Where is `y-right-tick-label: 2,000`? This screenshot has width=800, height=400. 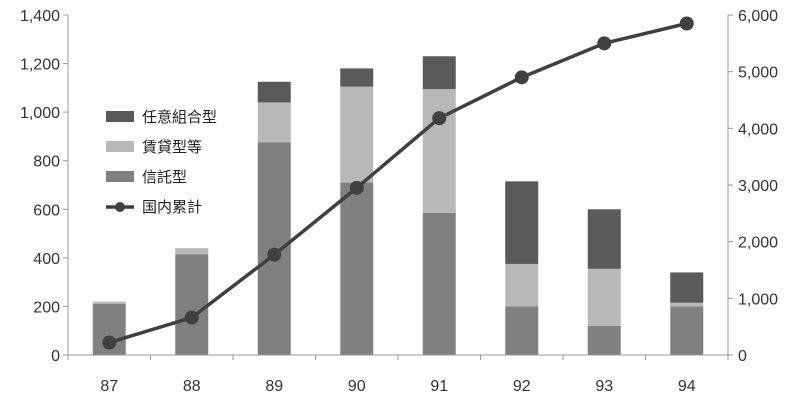
y-right-tick-label: 2,000 is located at coordinates (758, 243).